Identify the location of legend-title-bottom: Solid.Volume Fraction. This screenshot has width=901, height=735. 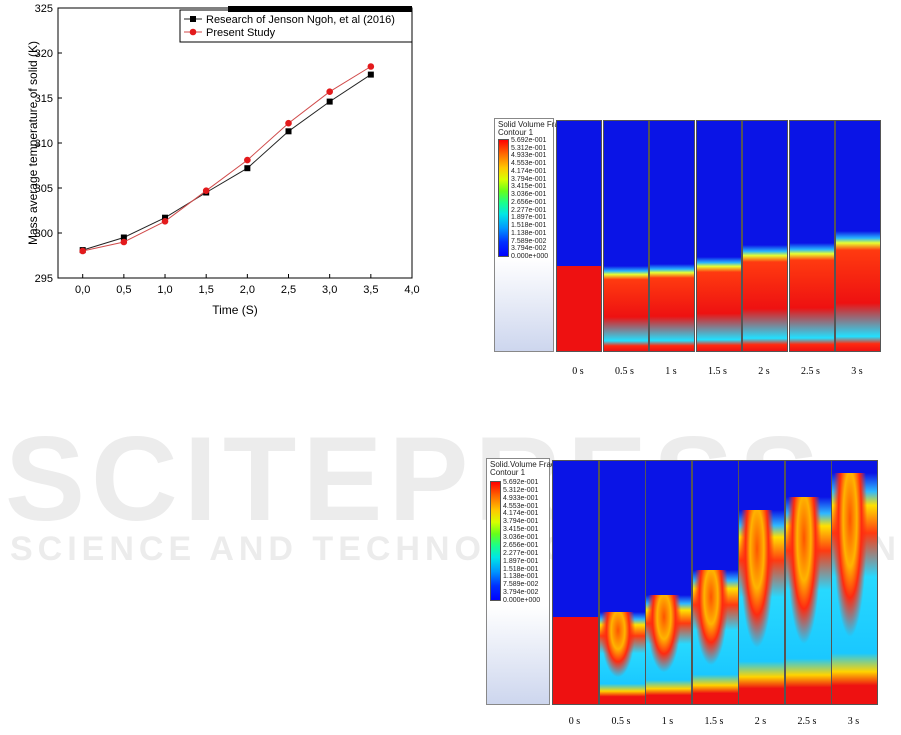
(529, 464).